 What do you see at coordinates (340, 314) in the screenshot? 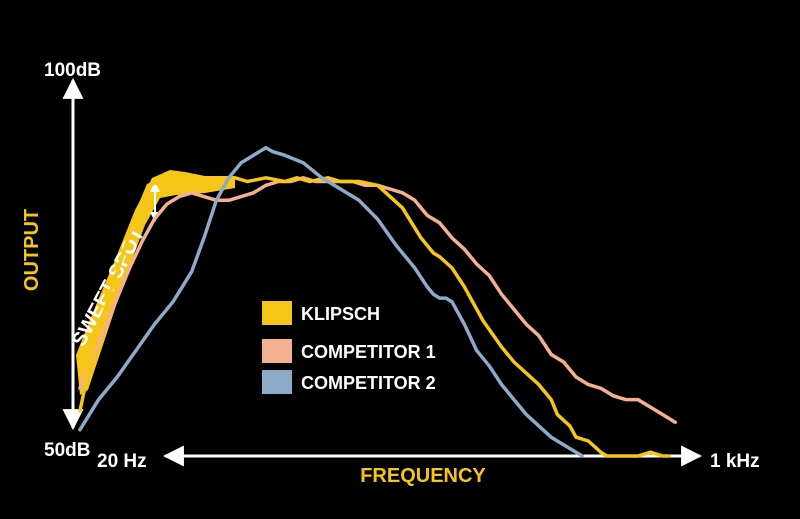
I see `legend-label-klipsch: KLIPSCH` at bounding box center [340, 314].